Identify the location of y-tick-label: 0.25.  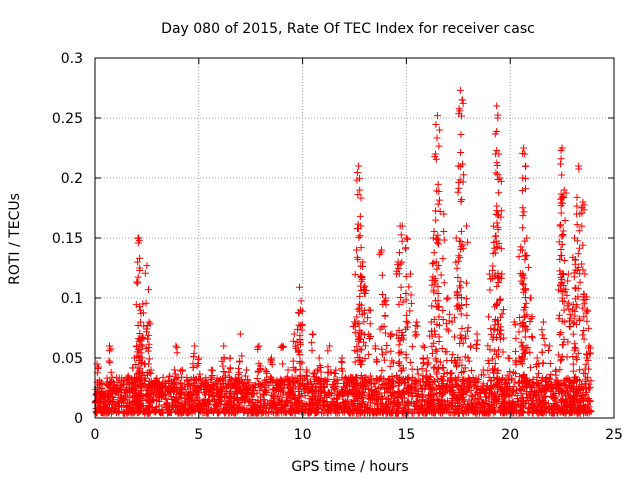
(67, 119).